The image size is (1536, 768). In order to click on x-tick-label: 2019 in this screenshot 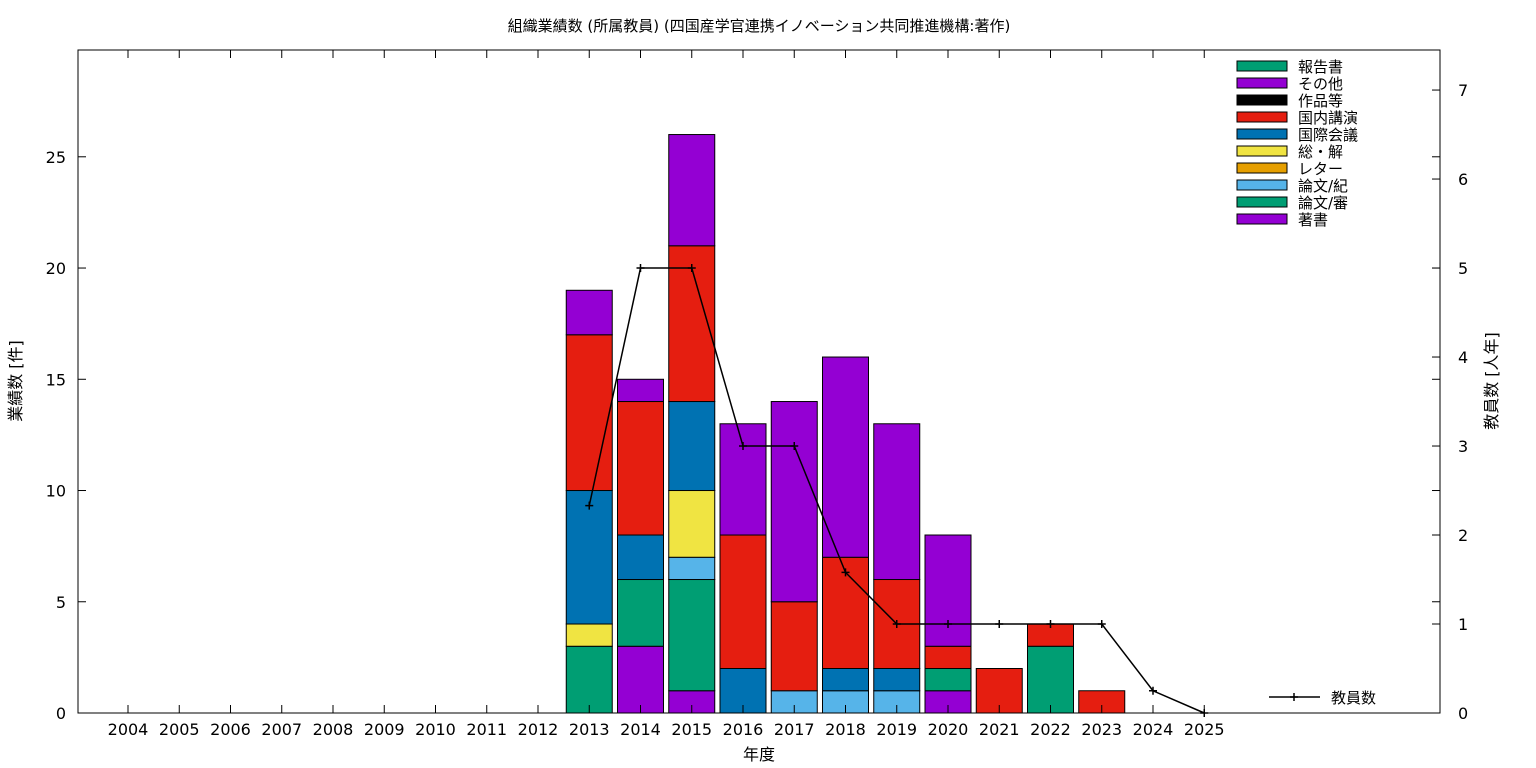, I will do `click(896, 729)`.